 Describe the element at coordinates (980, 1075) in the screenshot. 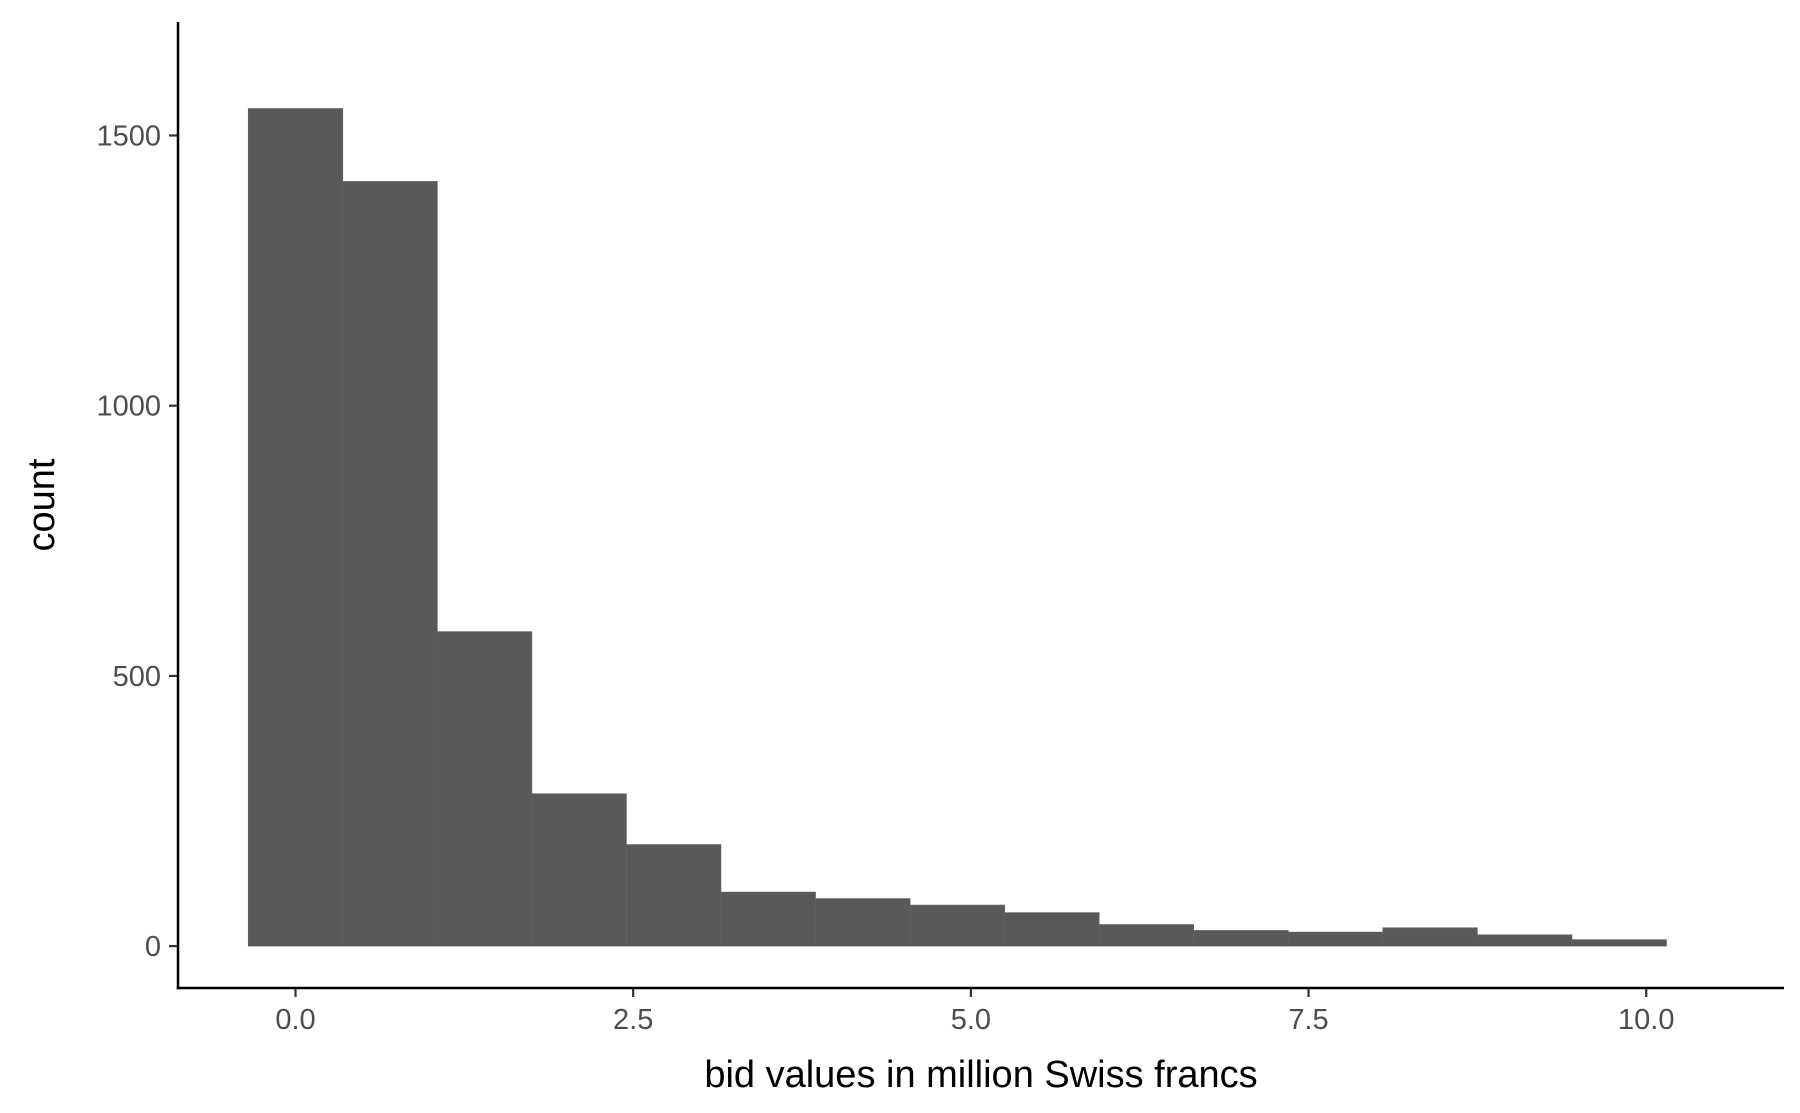

I see `x-axis-title: bid values in million Swiss francs` at that location.